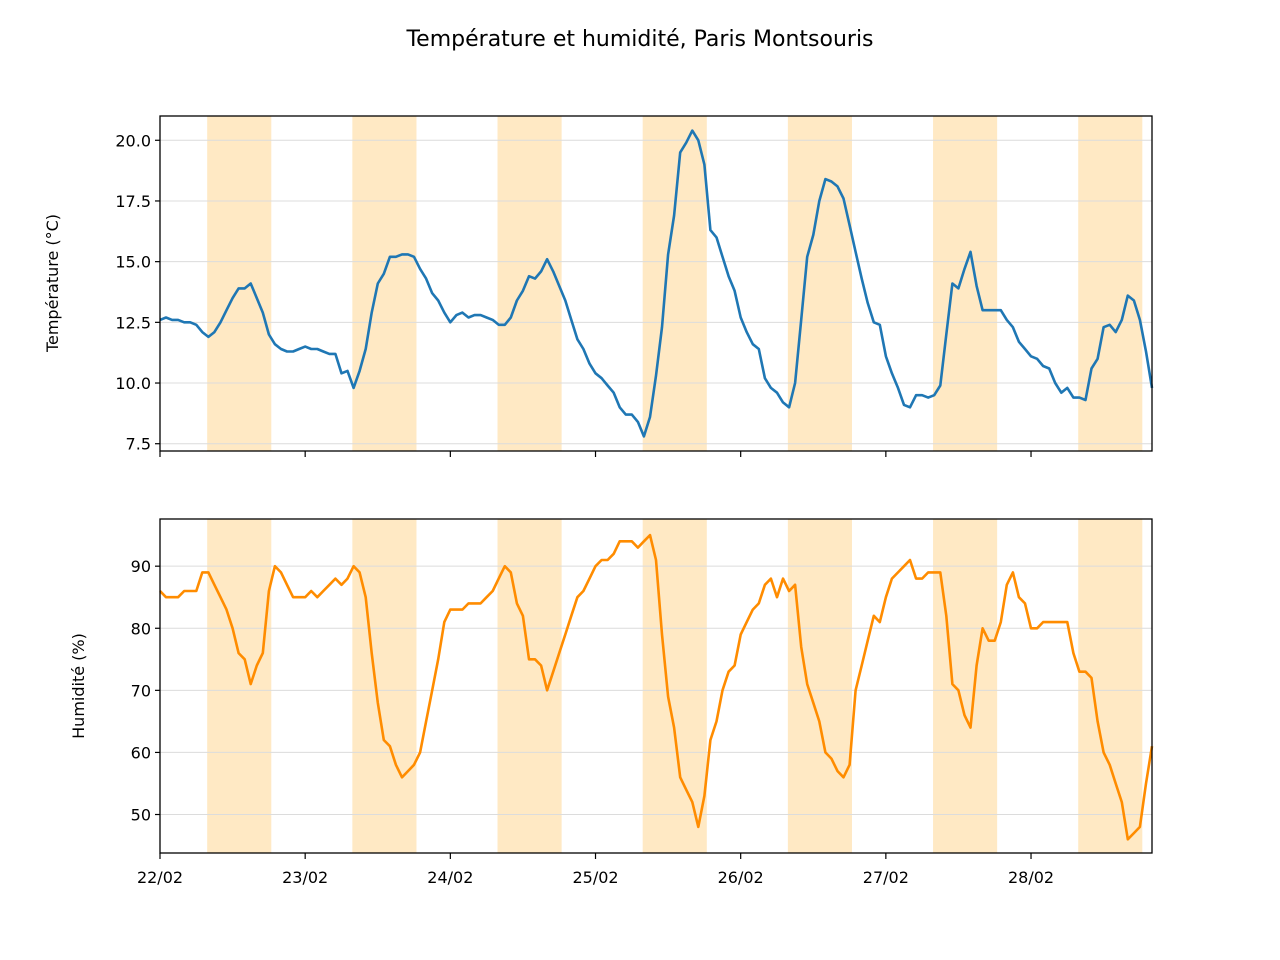  Describe the element at coordinates (138, 444) in the screenshot. I see `temperature-ytick-label: 7.5` at that location.